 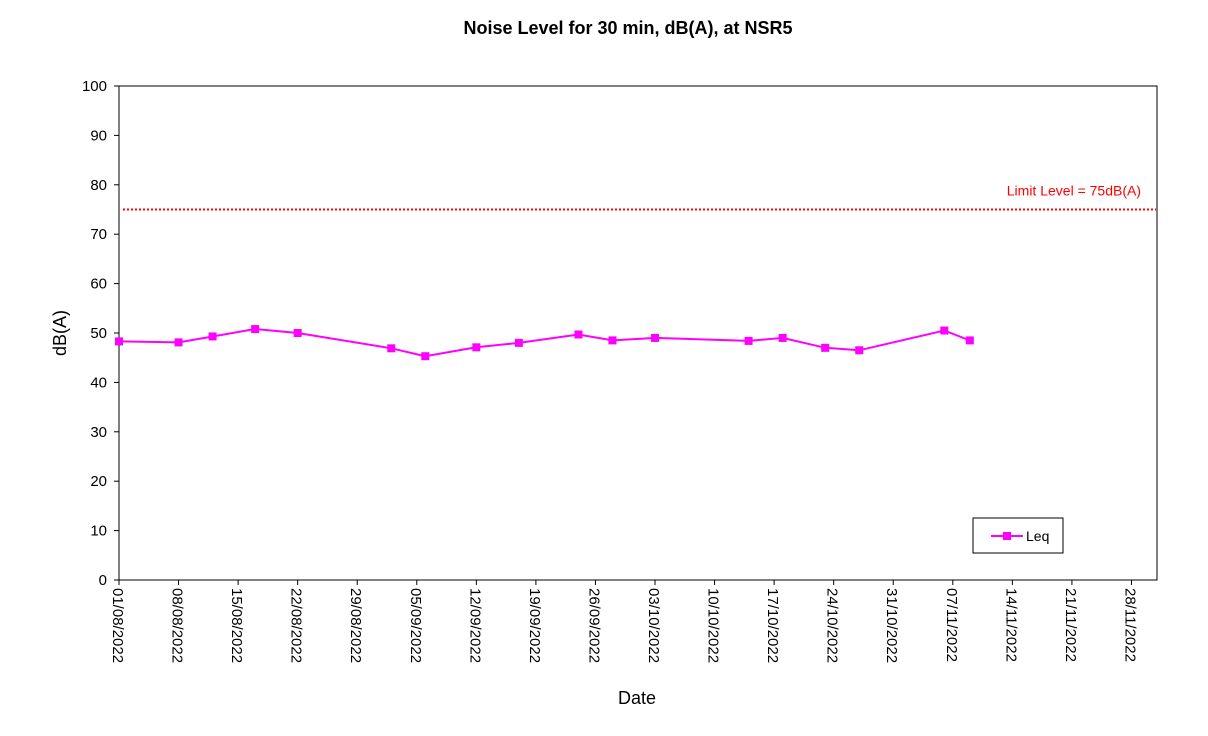 What do you see at coordinates (474, 625) in the screenshot?
I see `x-tick-label: 12/09/2022` at bounding box center [474, 625].